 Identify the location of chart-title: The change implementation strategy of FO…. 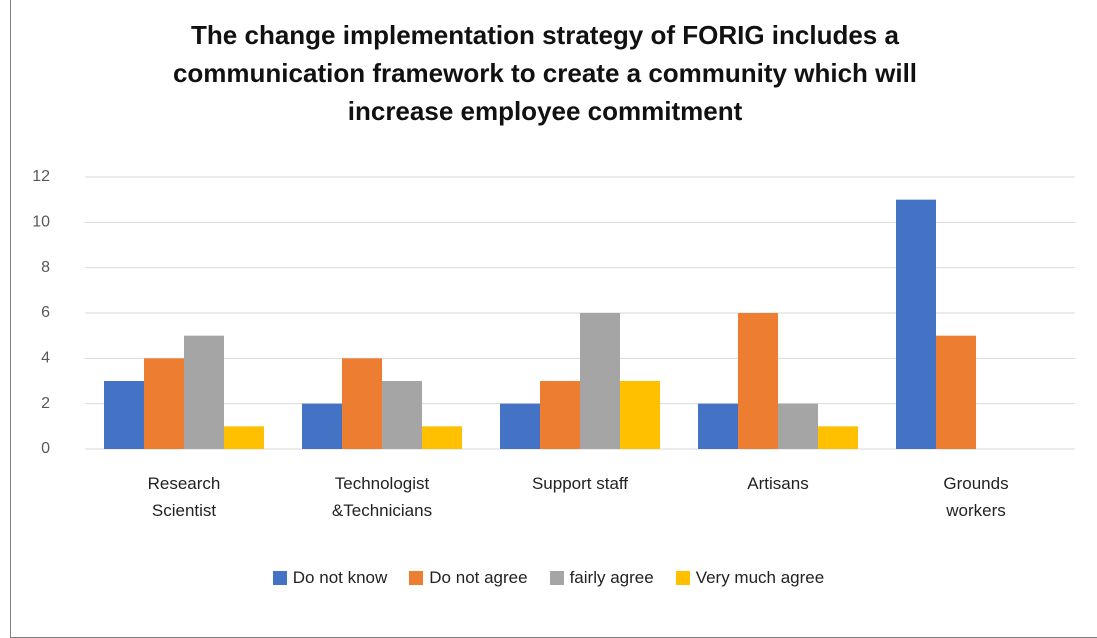
(545, 73).